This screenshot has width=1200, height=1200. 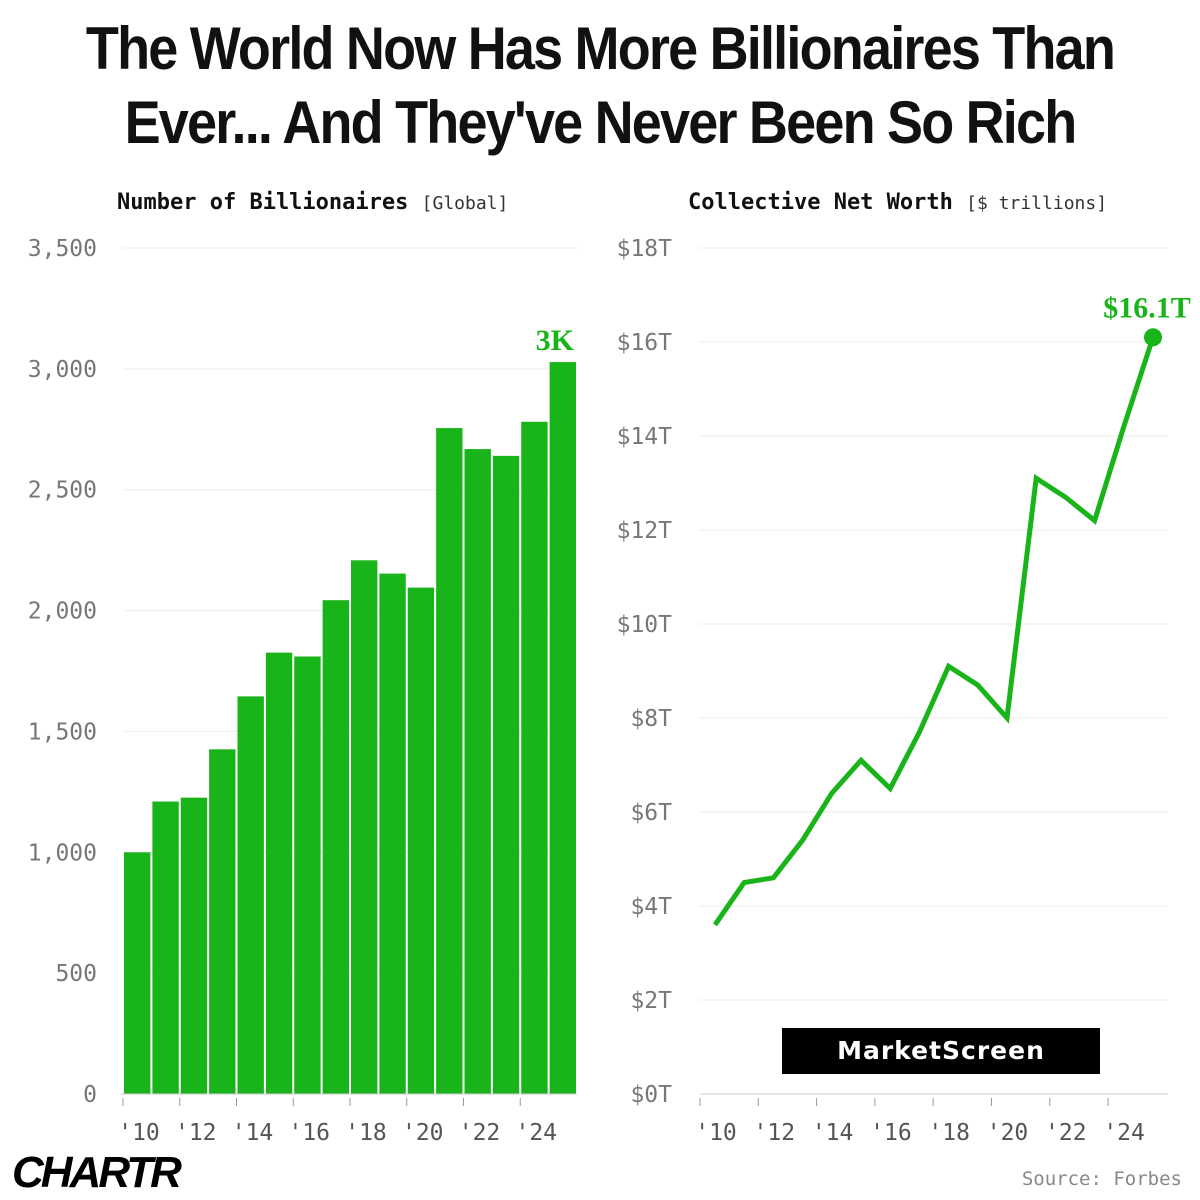 I want to click on y-tick-label: 3,500, so click(x=62, y=249).